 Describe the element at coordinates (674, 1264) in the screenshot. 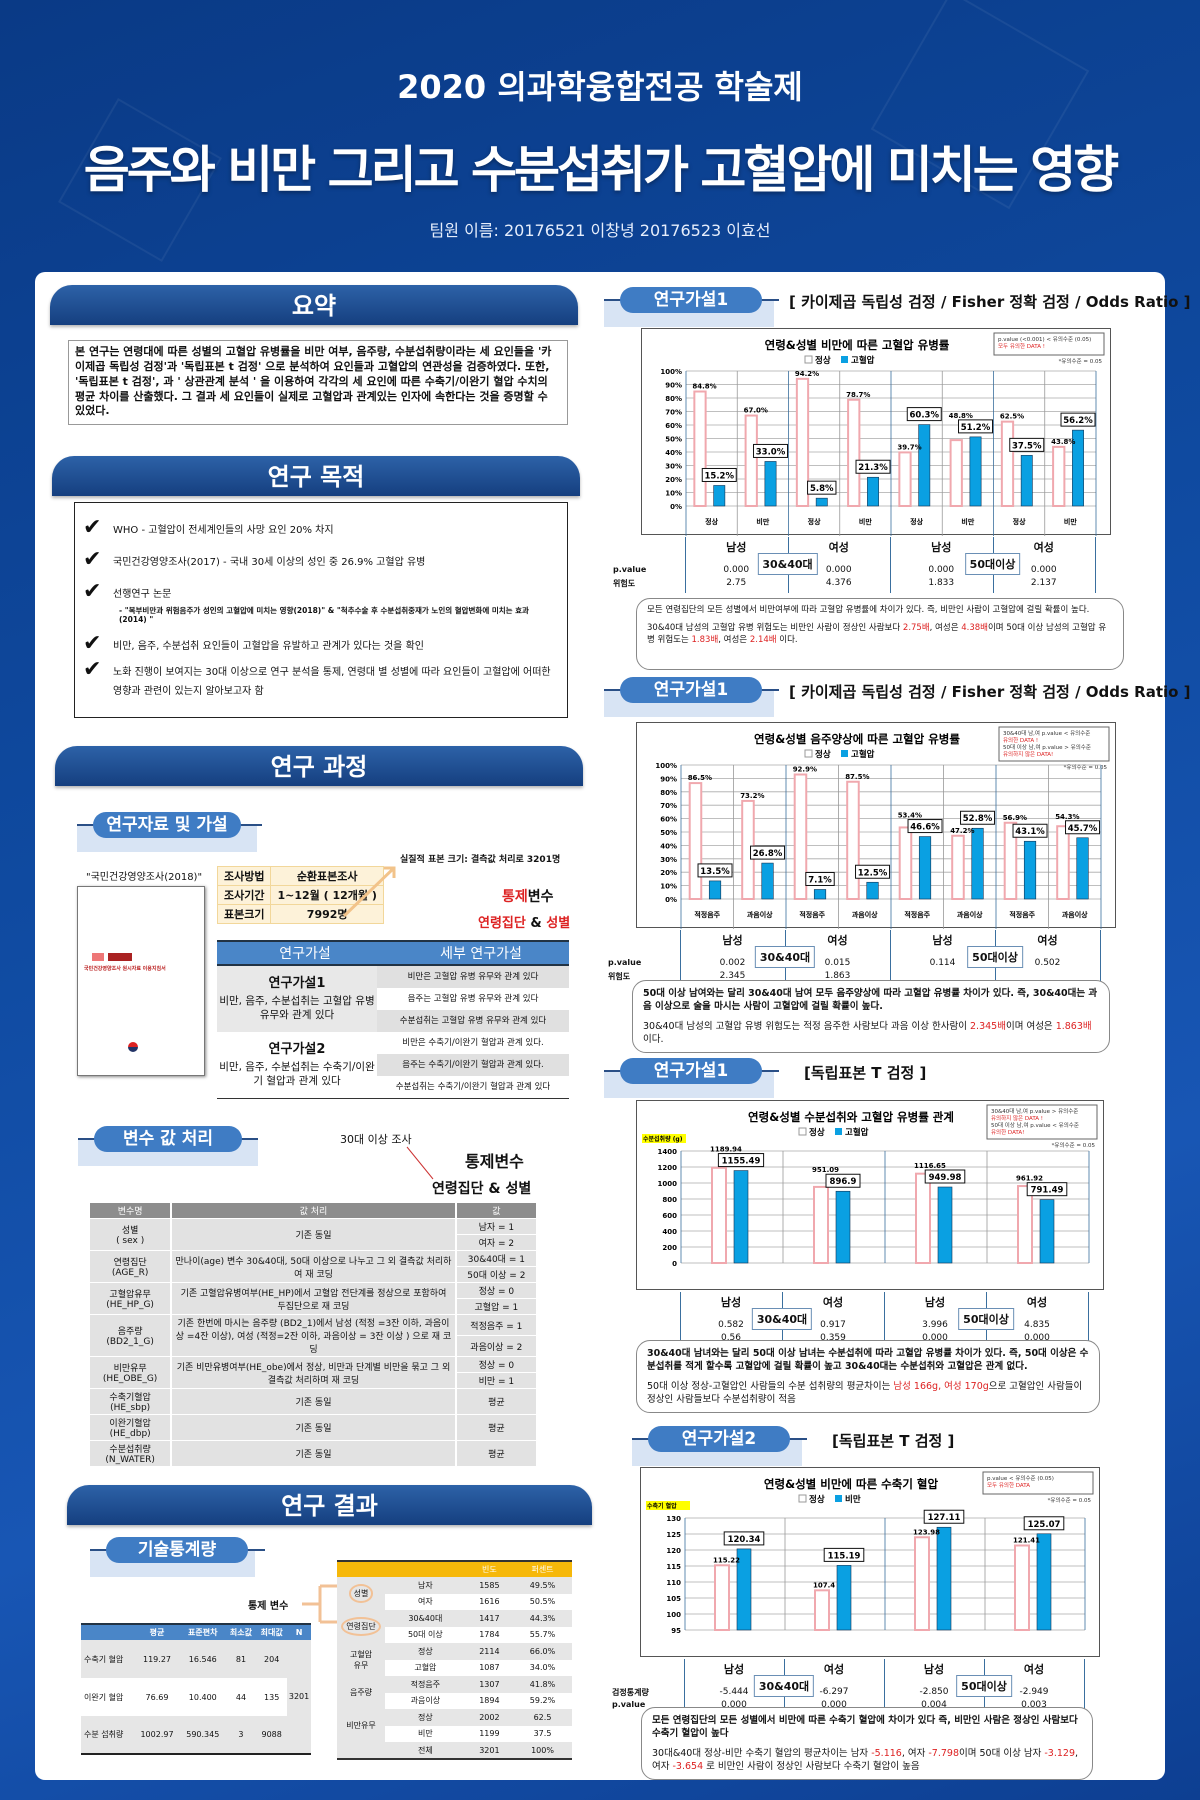

I see `y-tick-label: 0` at that location.